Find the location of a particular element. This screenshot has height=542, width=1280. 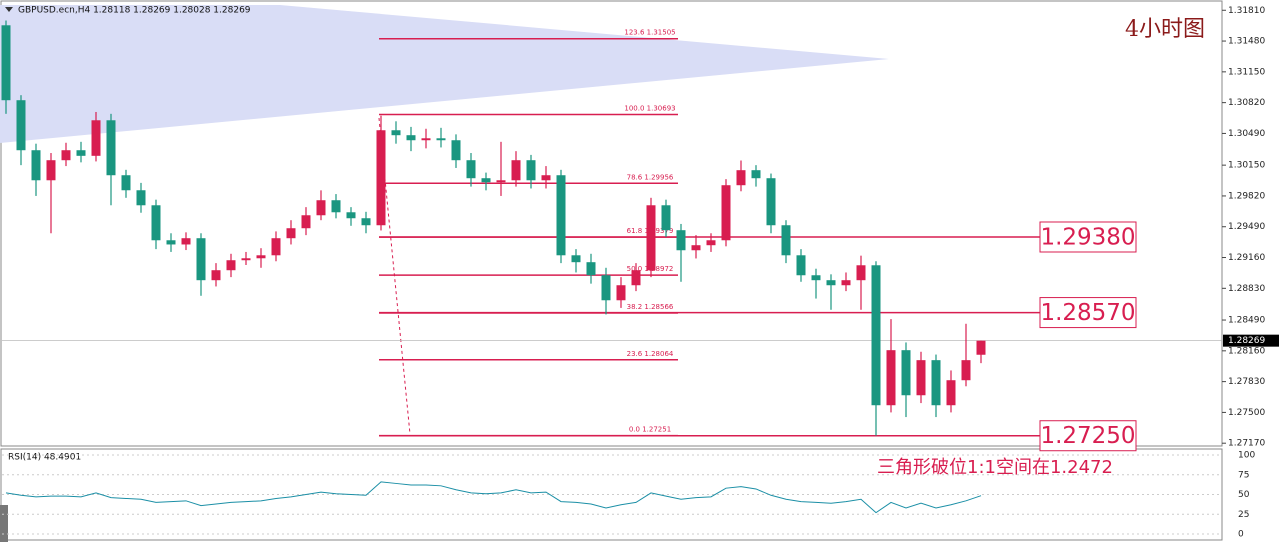

scroll-handle is located at coordinates (4, 523).